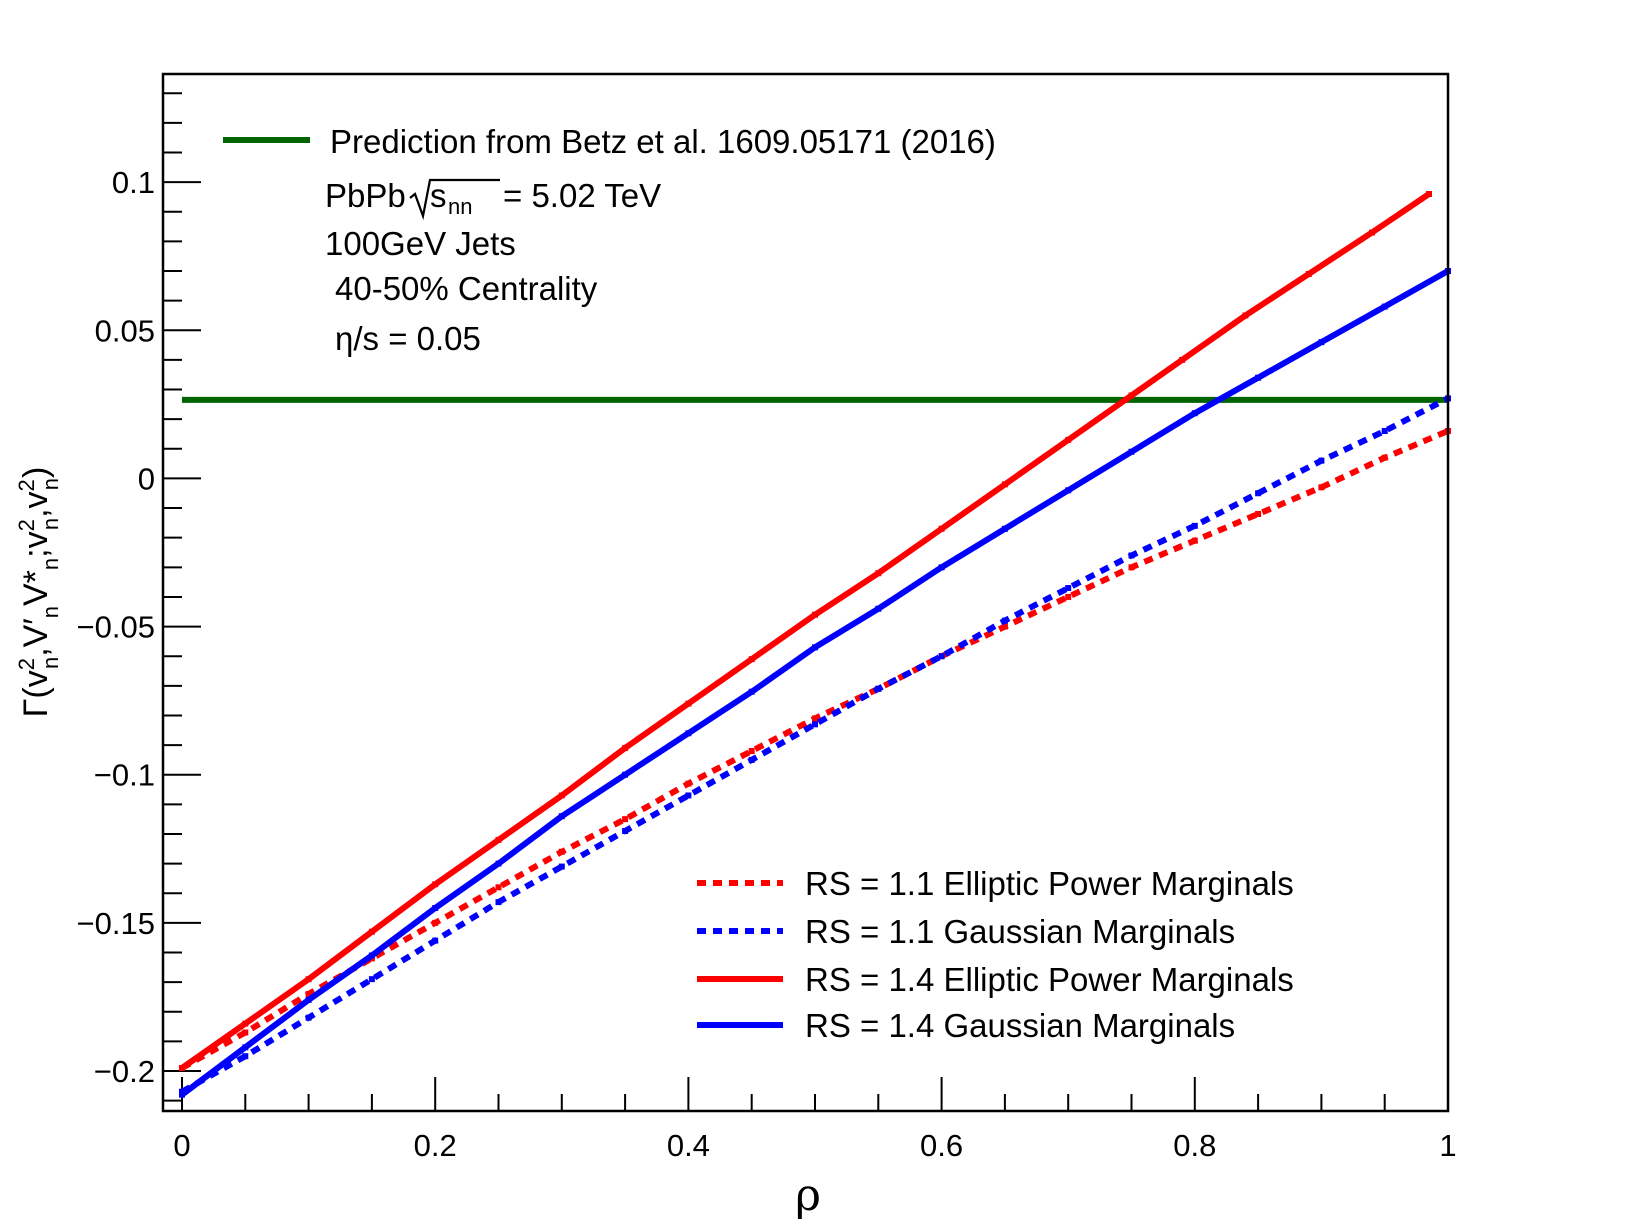 The height and width of the screenshot is (1228, 1635). Describe the element at coordinates (1049, 883) in the screenshot. I see `legend-label-rs11-elliptic: RS = 1.1 Elliptic Power Marginals` at that location.